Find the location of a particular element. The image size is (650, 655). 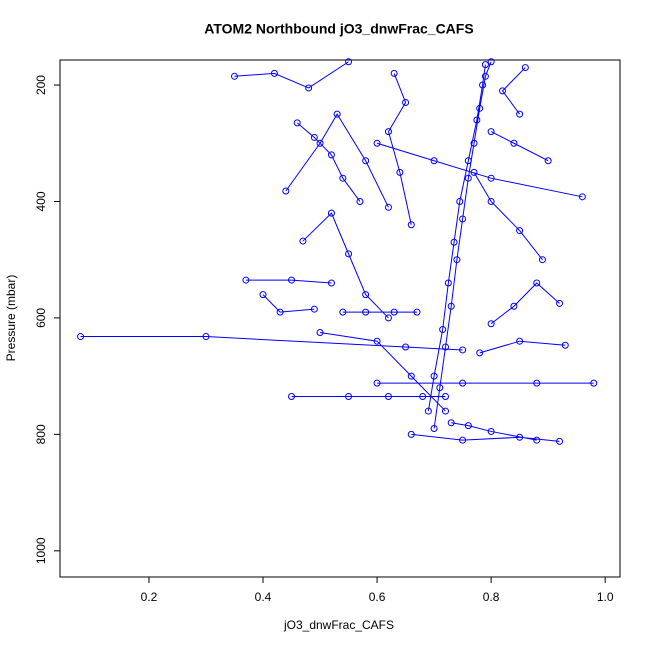

x-tick-label: 0.8 is located at coordinates (491, 597).